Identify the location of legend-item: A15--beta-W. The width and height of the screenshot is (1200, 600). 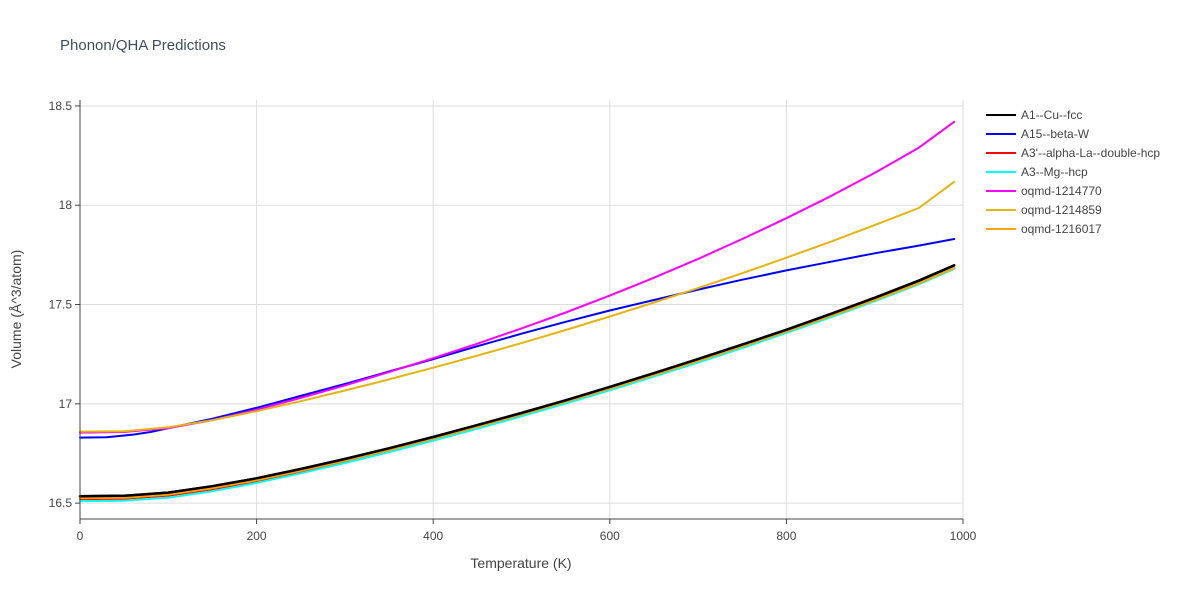
(1038, 134).